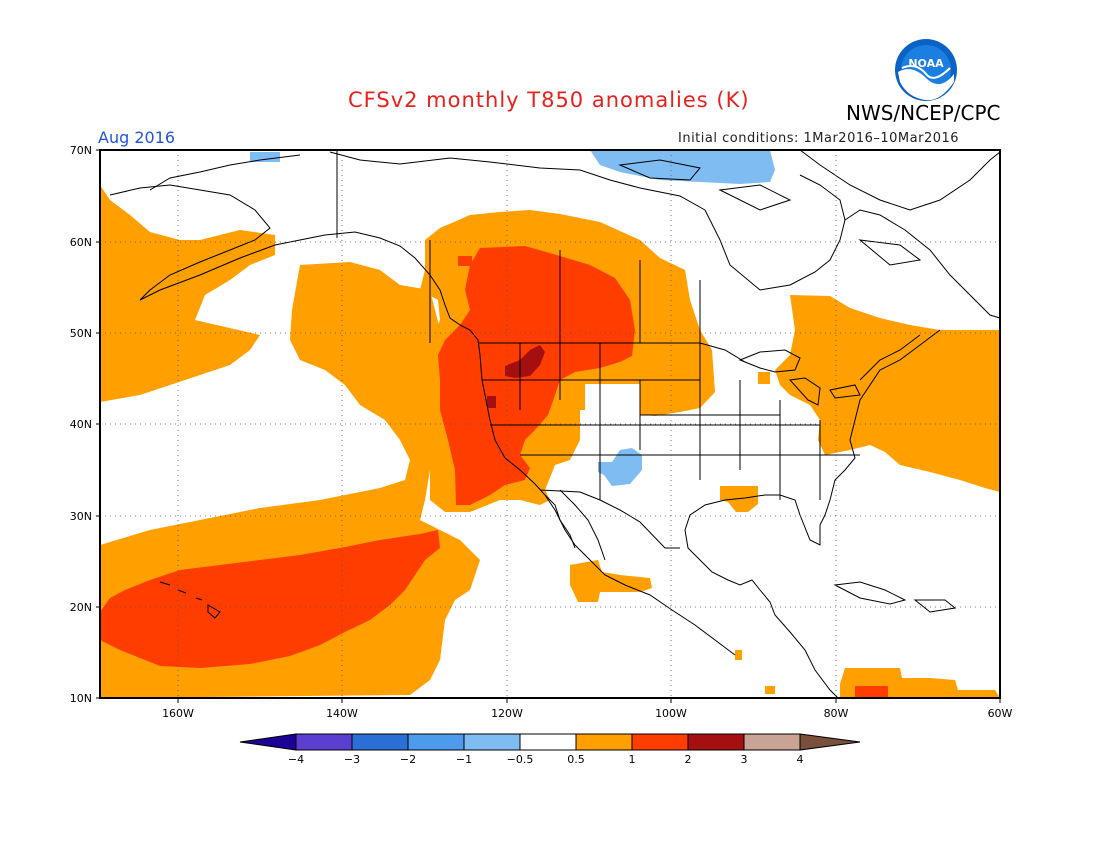 Image resolution: width=1100 pixels, height=850 pixels. What do you see at coordinates (81, 333) in the screenshot?
I see `lat-label: 50N` at bounding box center [81, 333].